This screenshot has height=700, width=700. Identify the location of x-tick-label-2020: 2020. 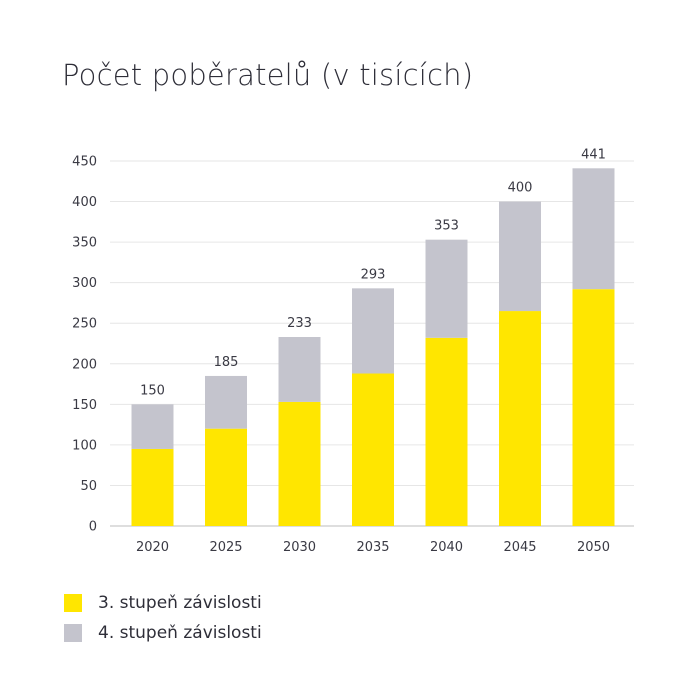
(152, 547).